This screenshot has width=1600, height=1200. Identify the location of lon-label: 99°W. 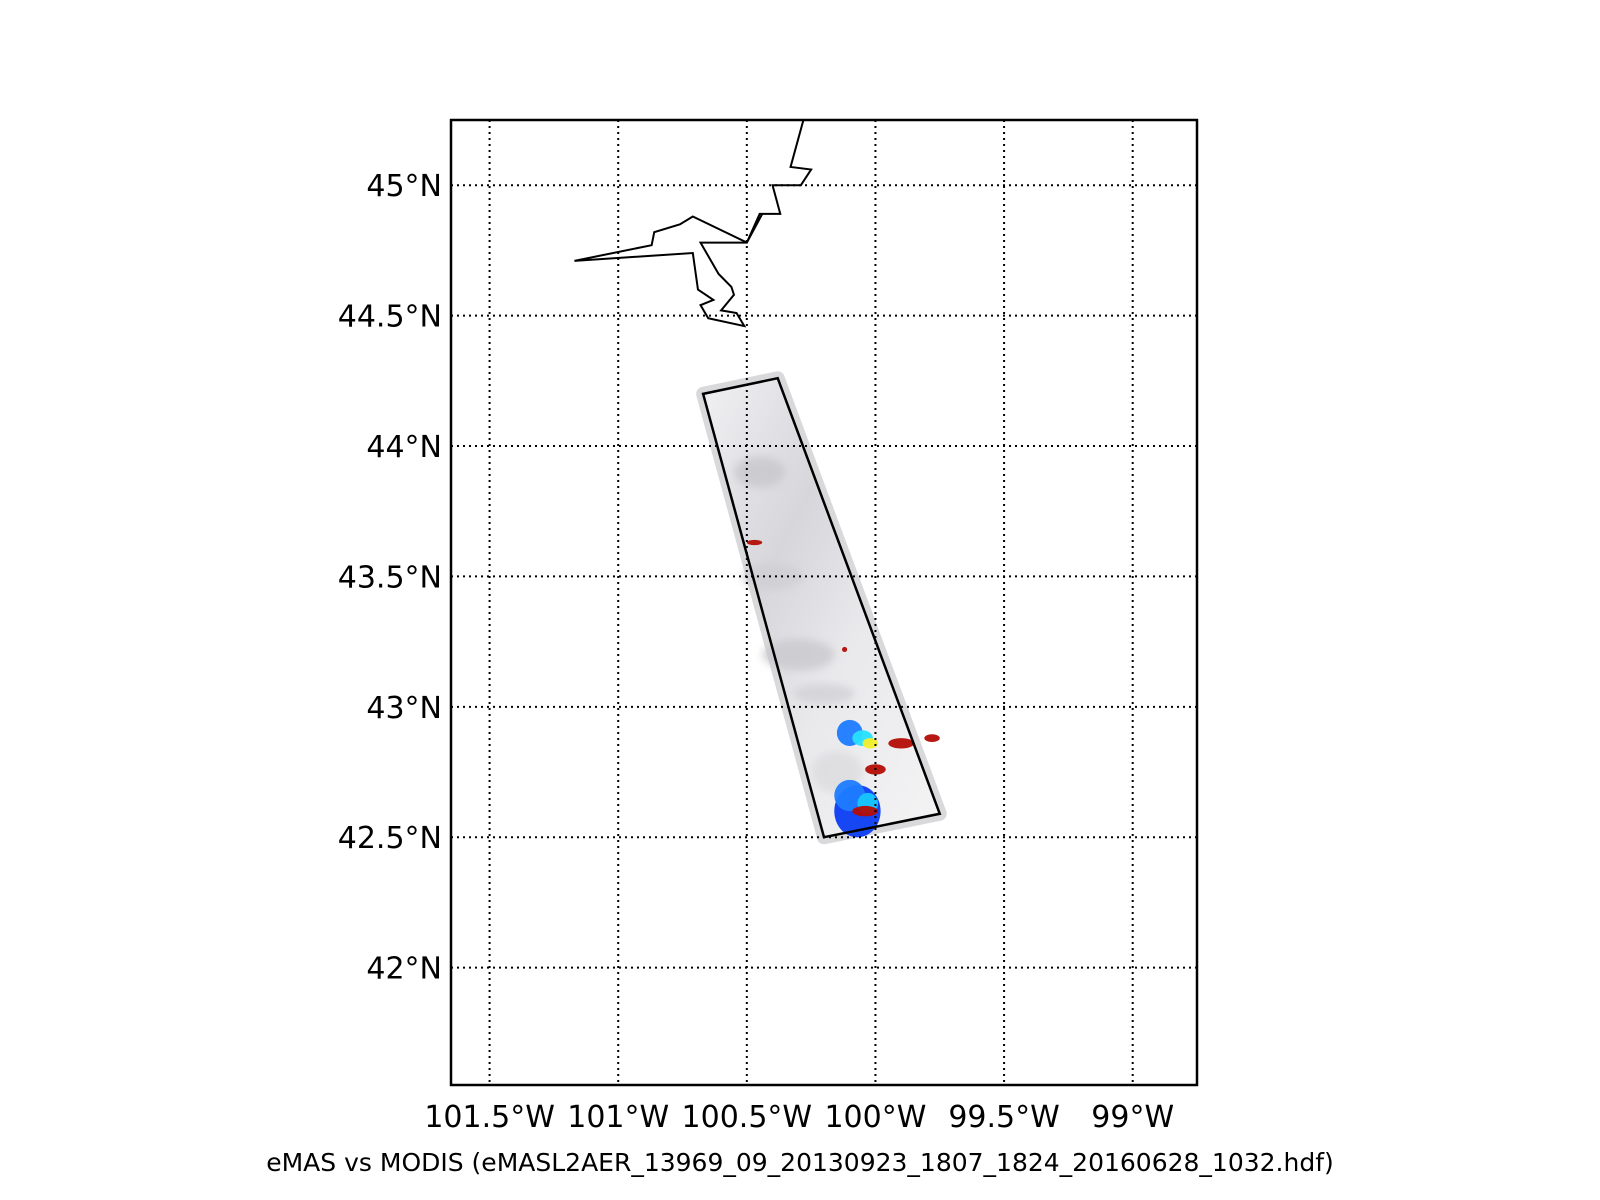
(1132, 1117).